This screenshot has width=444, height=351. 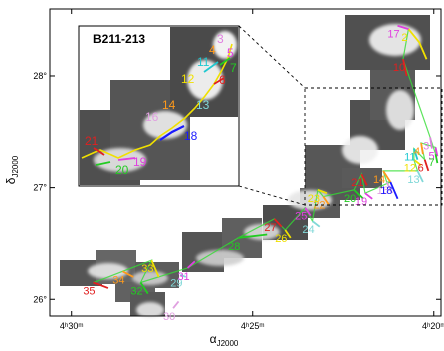 What do you see at coordinates (92, 141) in the screenshot?
I see `inset-label-21: 21` at bounding box center [92, 141].